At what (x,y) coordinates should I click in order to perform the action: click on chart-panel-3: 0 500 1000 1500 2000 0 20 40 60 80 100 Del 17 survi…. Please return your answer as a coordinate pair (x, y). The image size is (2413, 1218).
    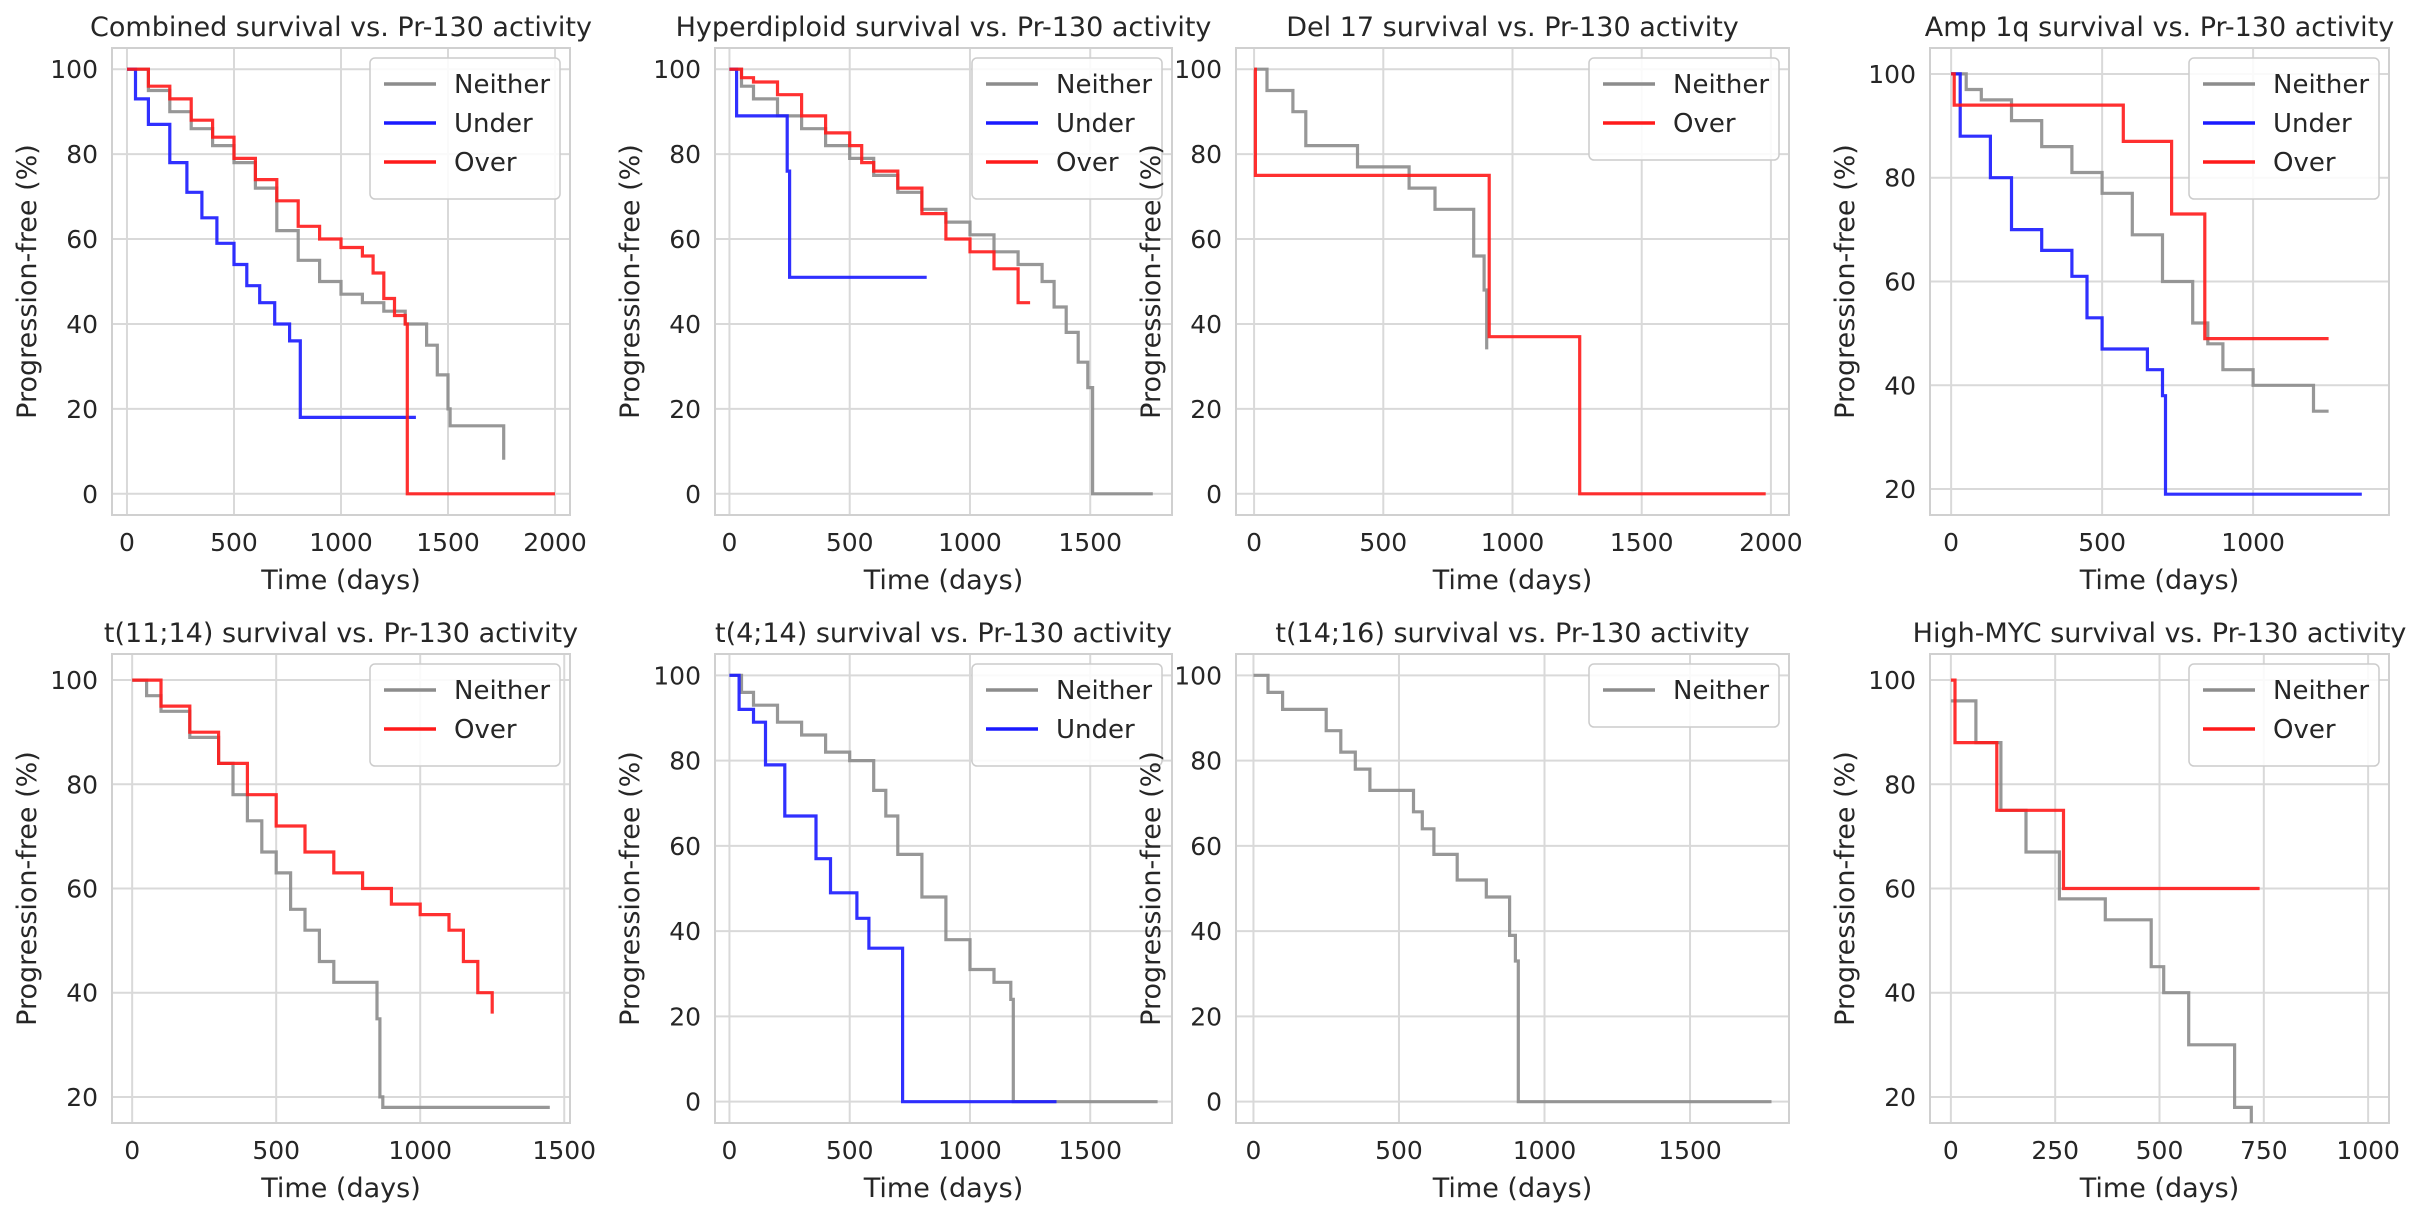
    Looking at the image, I should click on (1469, 304).